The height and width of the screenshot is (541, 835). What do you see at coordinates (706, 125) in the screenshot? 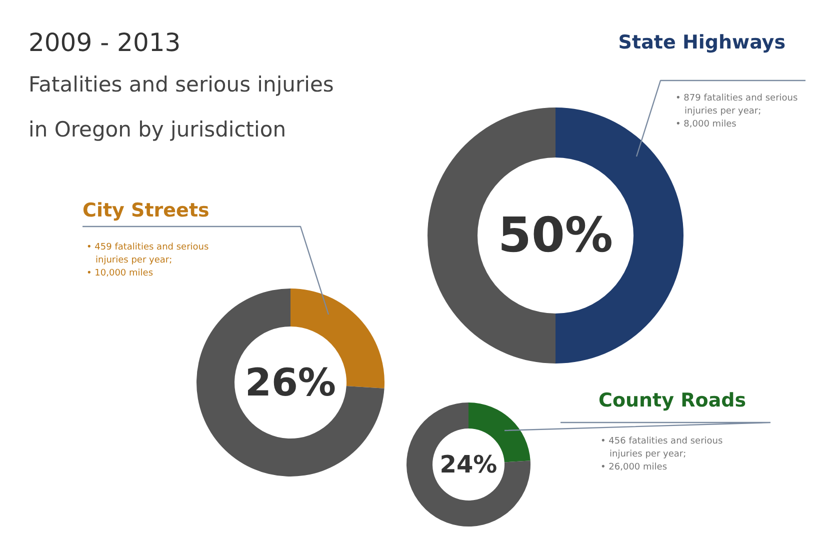
I see `text: • 8,000 miles` at bounding box center [706, 125].